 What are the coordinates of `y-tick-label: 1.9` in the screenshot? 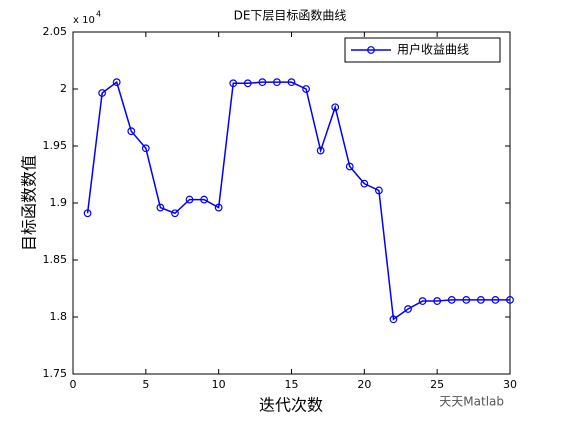 It's located at (59, 202).